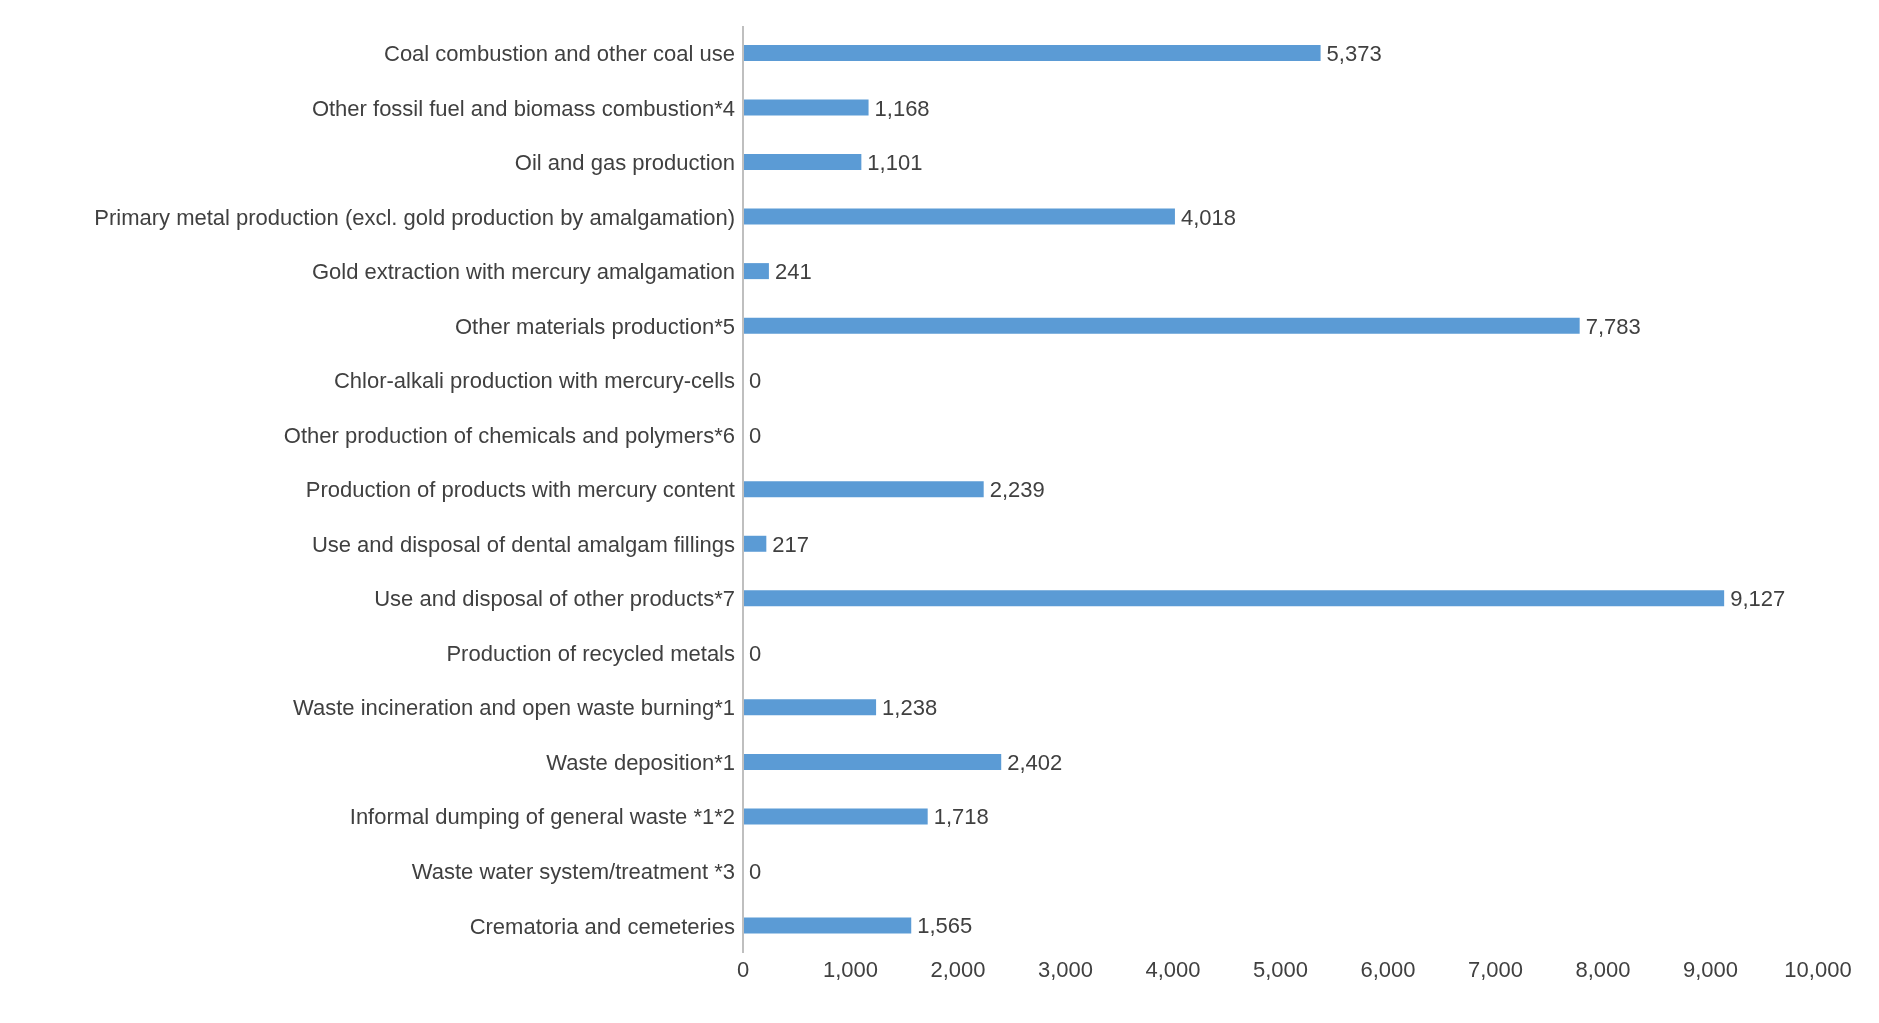  Describe the element at coordinates (559, 54) in the screenshot. I see `y-tick-label: Coal combustion and other coal use` at that location.